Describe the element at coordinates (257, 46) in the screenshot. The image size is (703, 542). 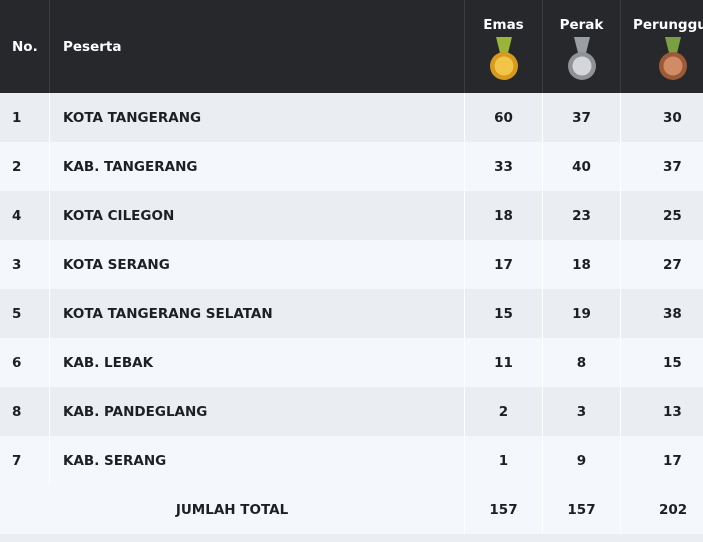
I see `header-cell: Peserta` at that location.